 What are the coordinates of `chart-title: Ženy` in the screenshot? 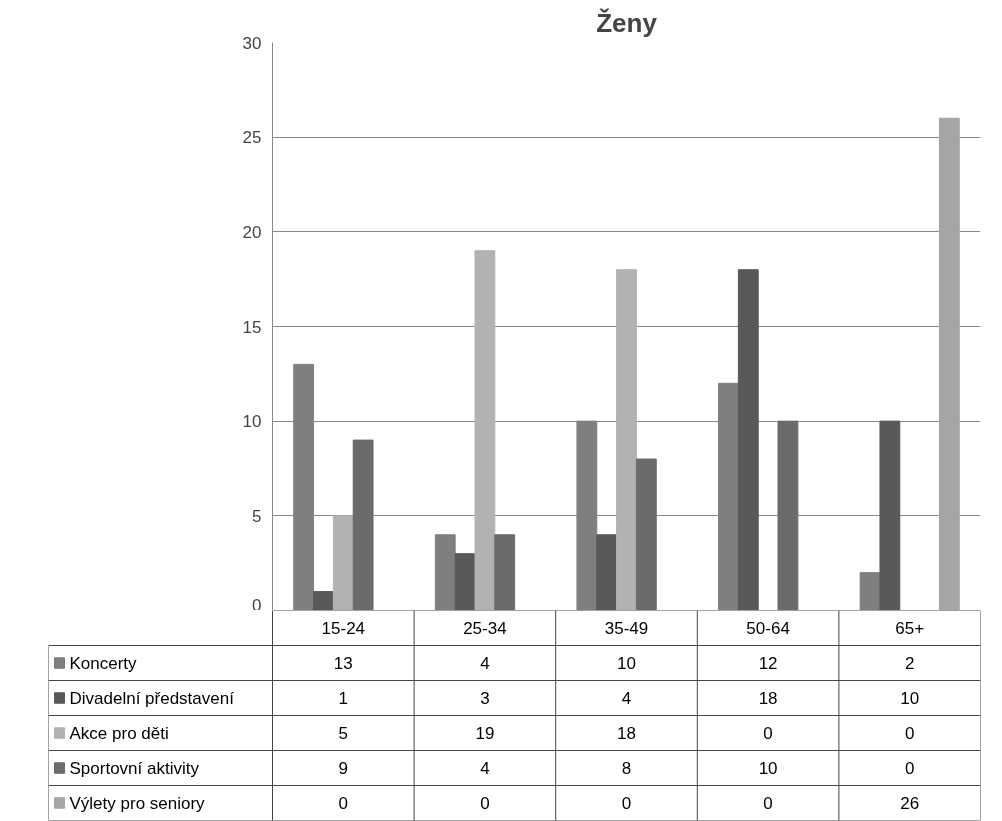 It's located at (627, 22).